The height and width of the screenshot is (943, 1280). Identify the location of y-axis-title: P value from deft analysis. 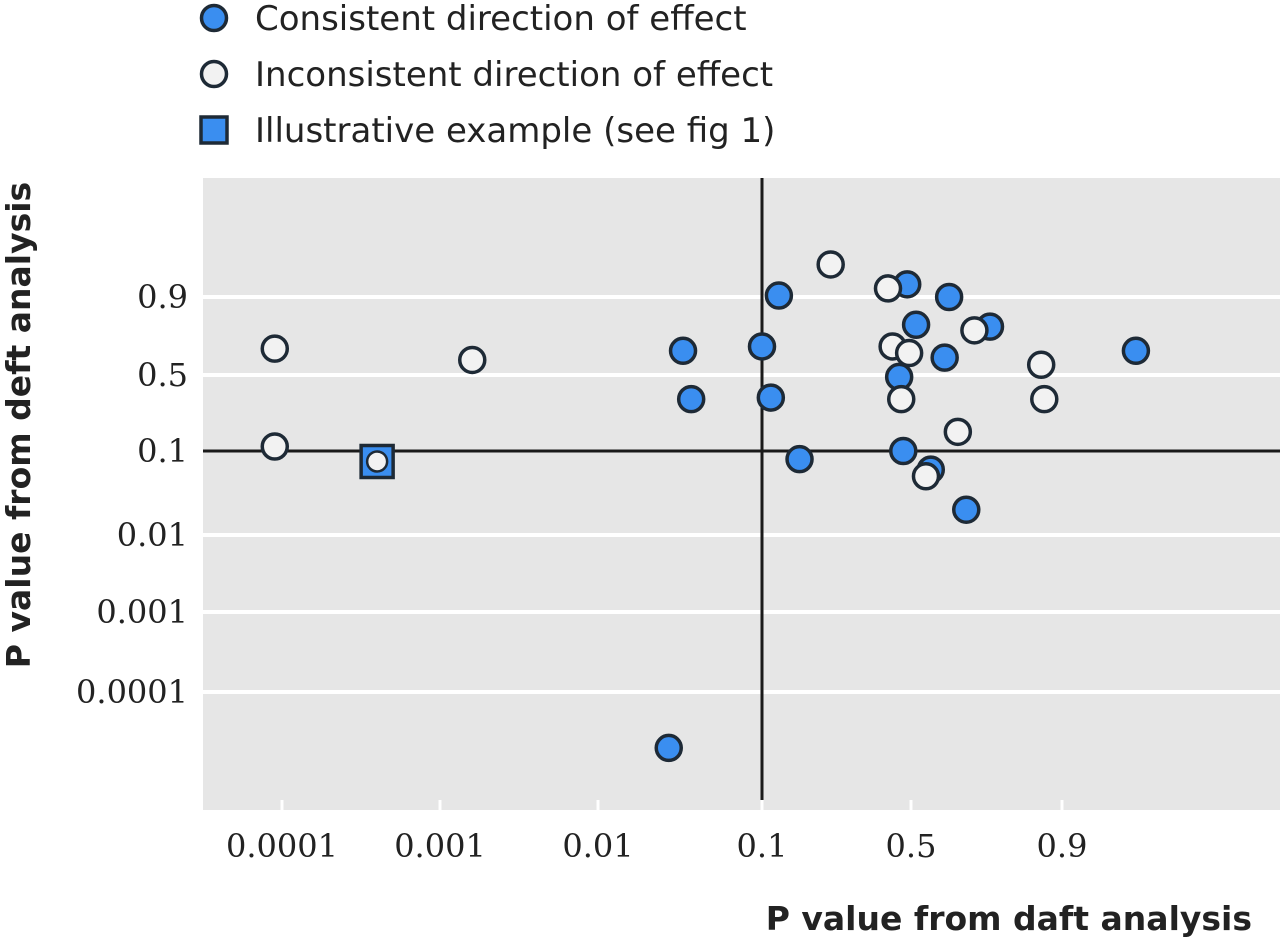
(19, 425).